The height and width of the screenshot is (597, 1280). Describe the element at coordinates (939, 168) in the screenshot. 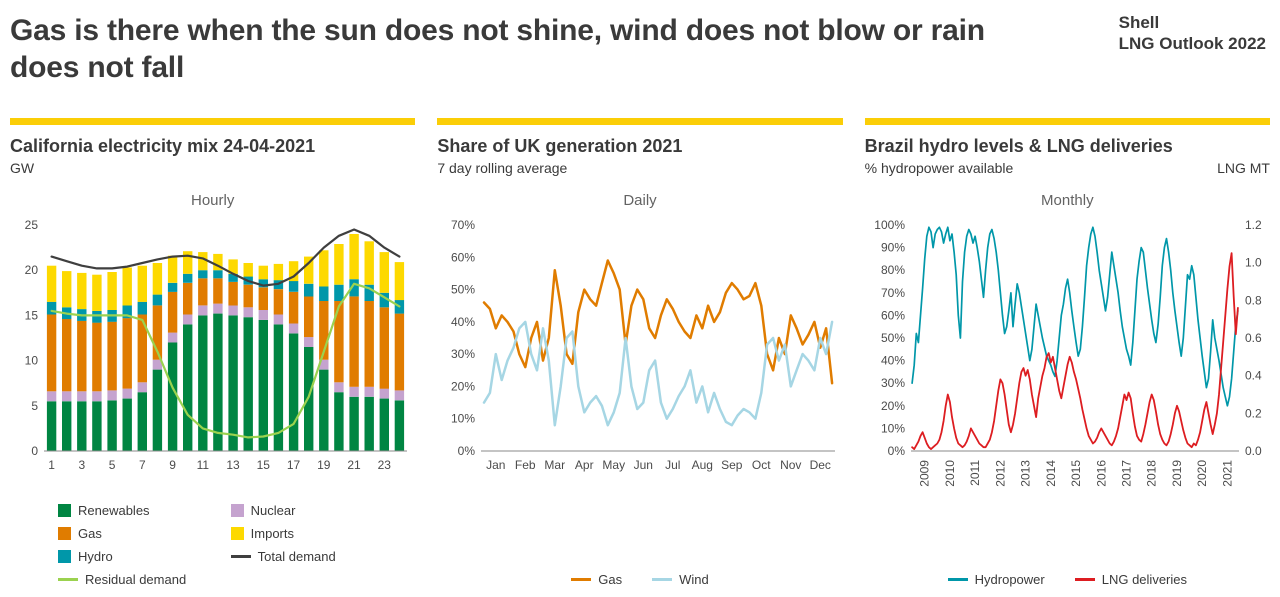

I see `axis-unit-left: % hydropower available` at that location.